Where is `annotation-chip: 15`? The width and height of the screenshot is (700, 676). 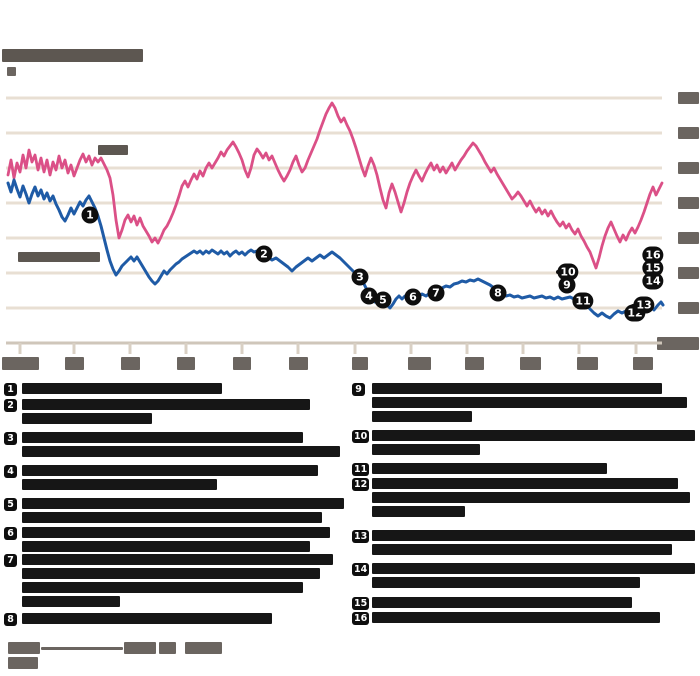
annotation-chip: 15 is located at coordinates (653, 268).